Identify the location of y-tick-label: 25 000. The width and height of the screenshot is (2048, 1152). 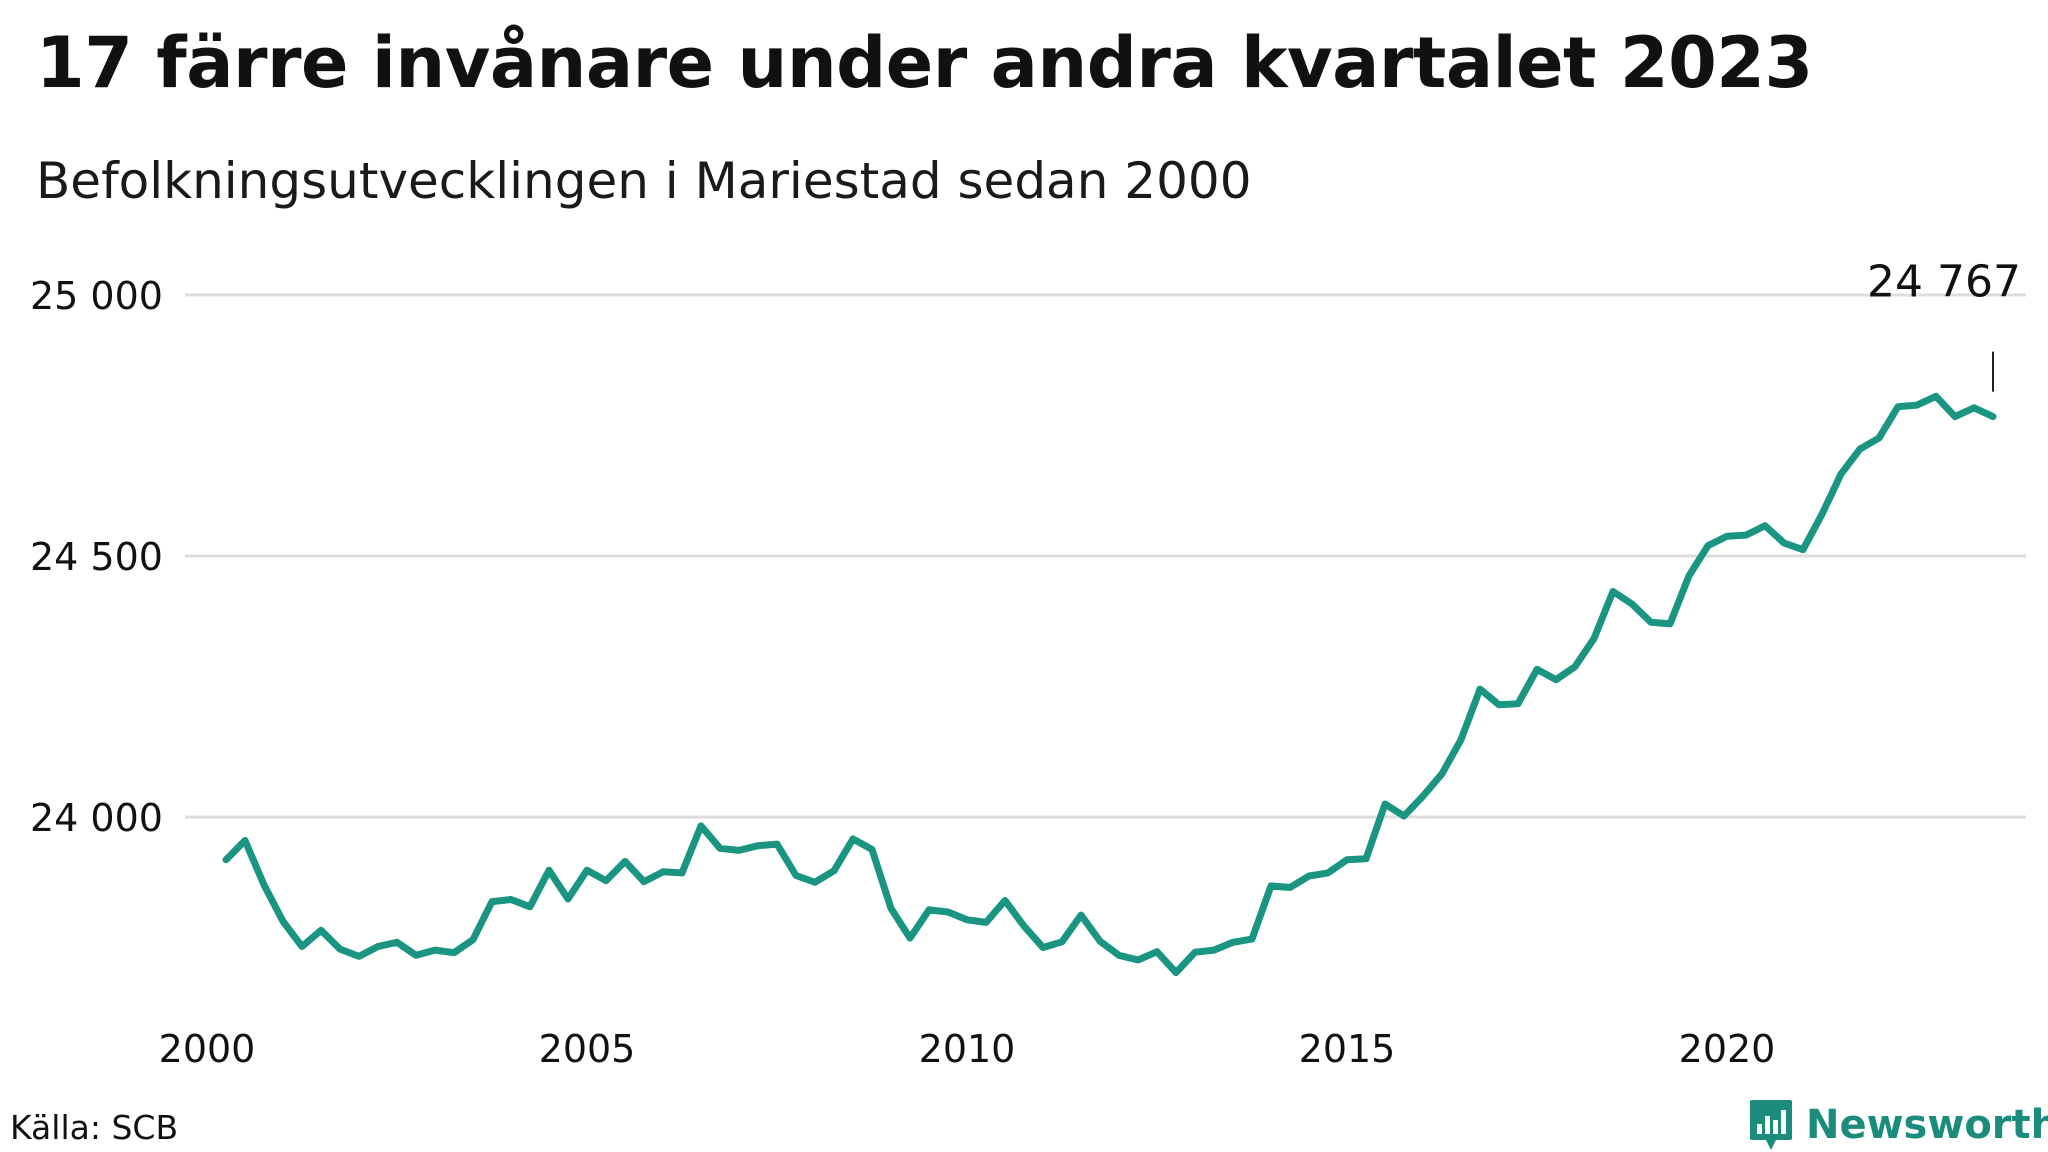
(96, 296).